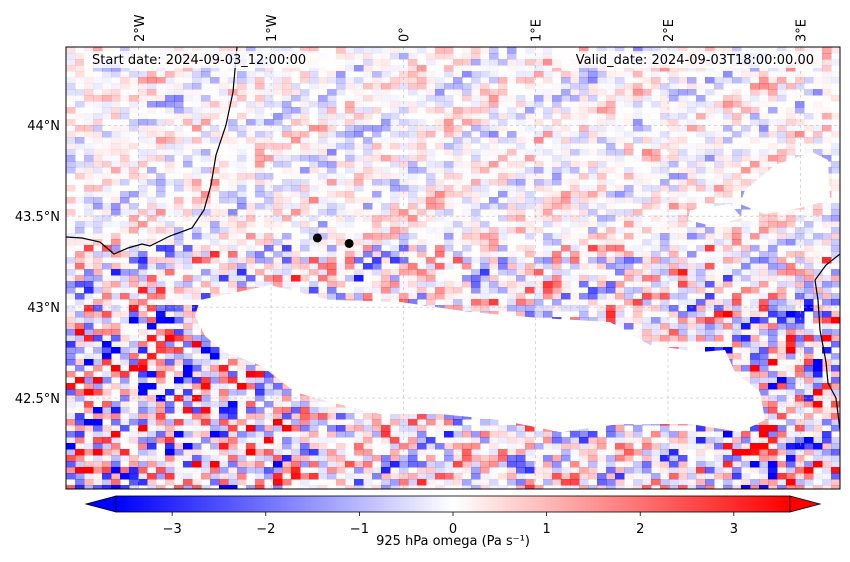  I want to click on lat-tick-label: 43°N, so click(43, 308).